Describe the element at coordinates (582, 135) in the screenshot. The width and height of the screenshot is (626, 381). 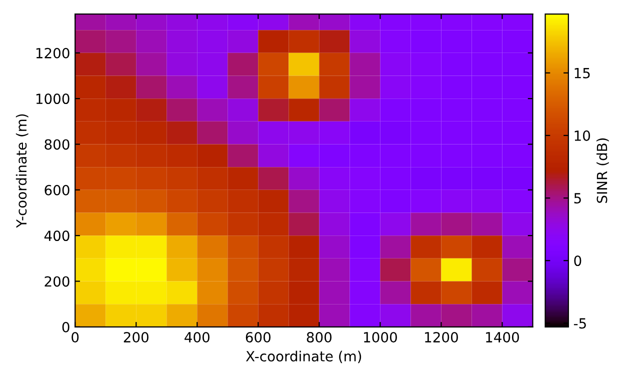
I see `color-bar-label: 10` at that location.